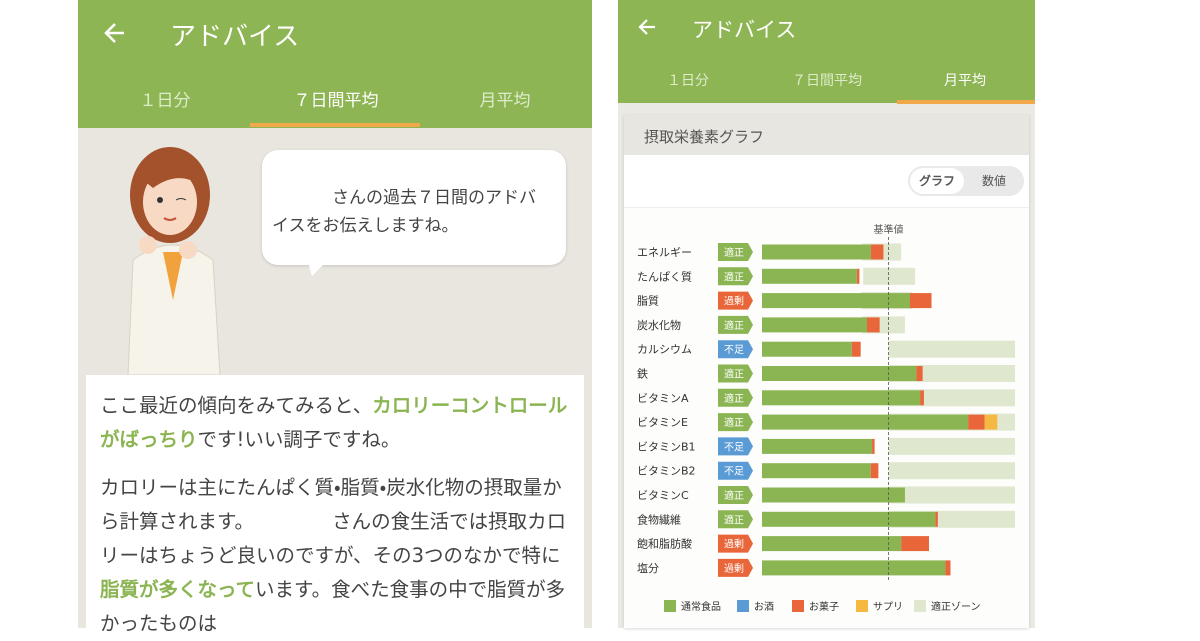 The image size is (1200, 641). What do you see at coordinates (299, 439) in the screenshot?
I see `text: です!いい調子ですね。` at bounding box center [299, 439].